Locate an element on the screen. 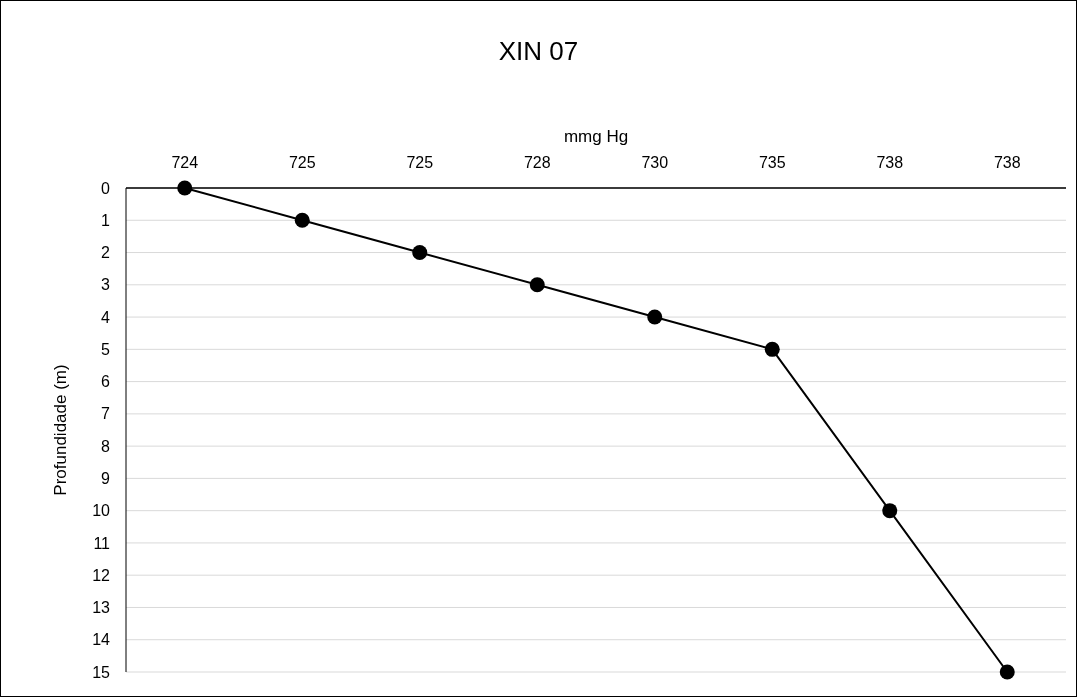 The height and width of the screenshot is (697, 1077). y-tick-label: 9 is located at coordinates (106, 478).